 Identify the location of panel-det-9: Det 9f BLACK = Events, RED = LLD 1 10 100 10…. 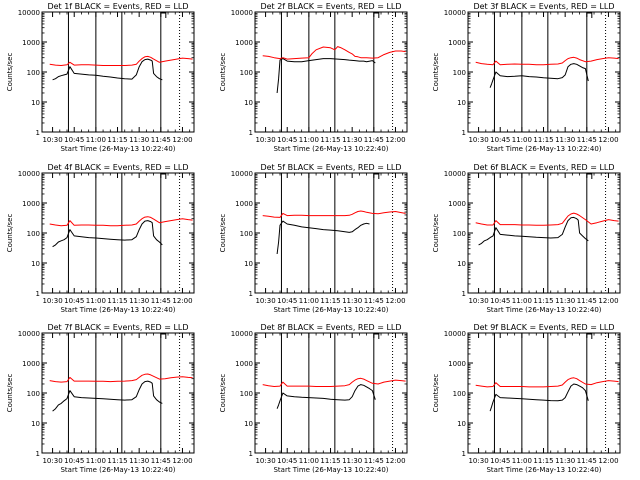
(526, 398).